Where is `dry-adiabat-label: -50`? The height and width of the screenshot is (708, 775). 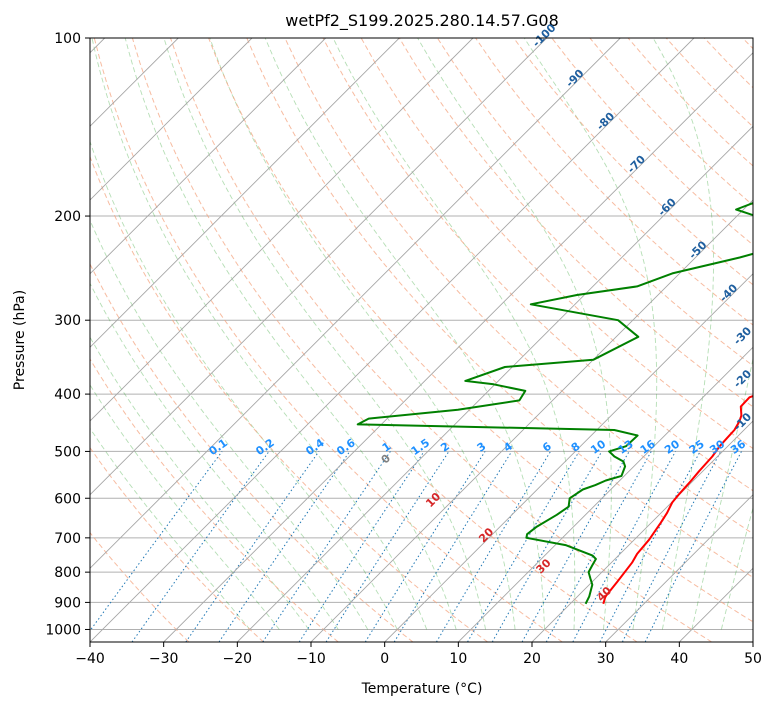 dry-adiabat-label: -50 is located at coordinates (697, 249).